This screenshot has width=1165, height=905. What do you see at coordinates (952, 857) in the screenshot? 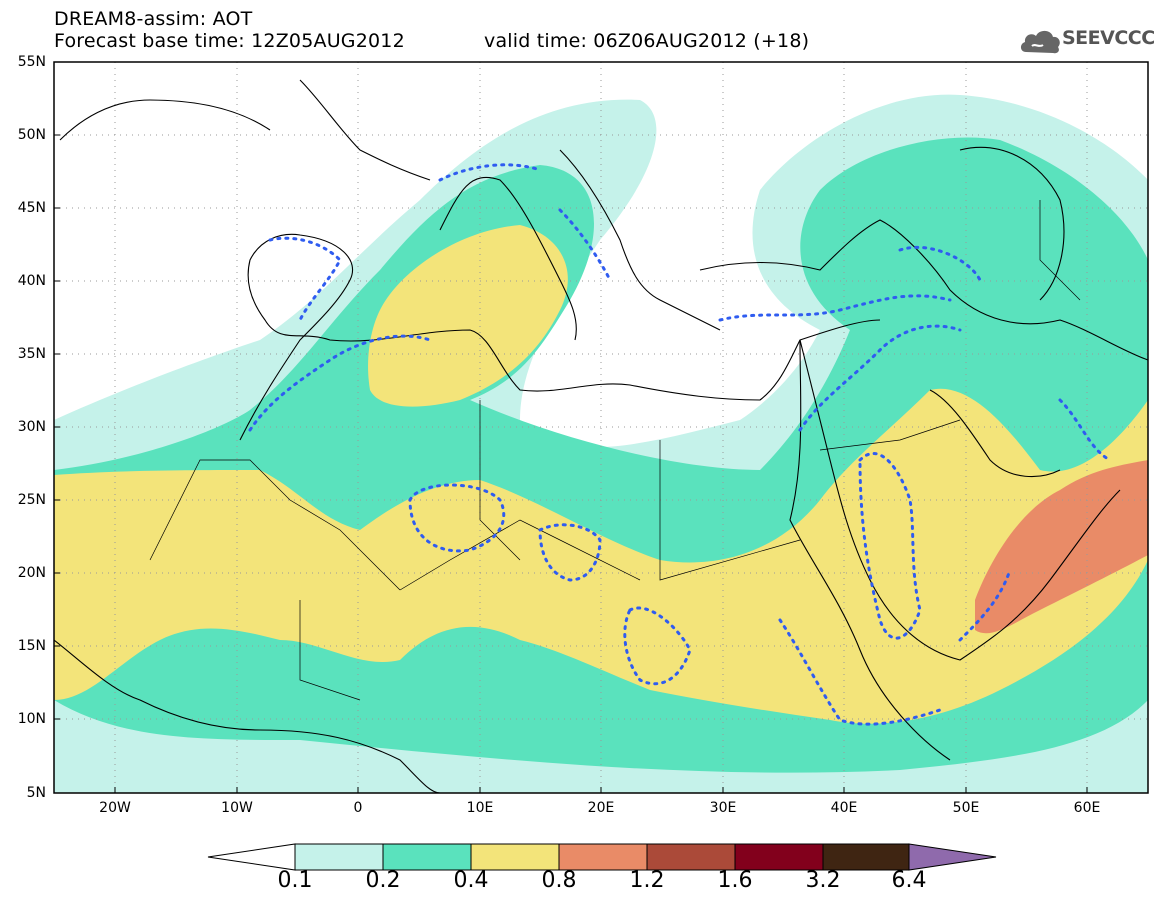
I see `colorbar-swatch-above` at bounding box center [952, 857].